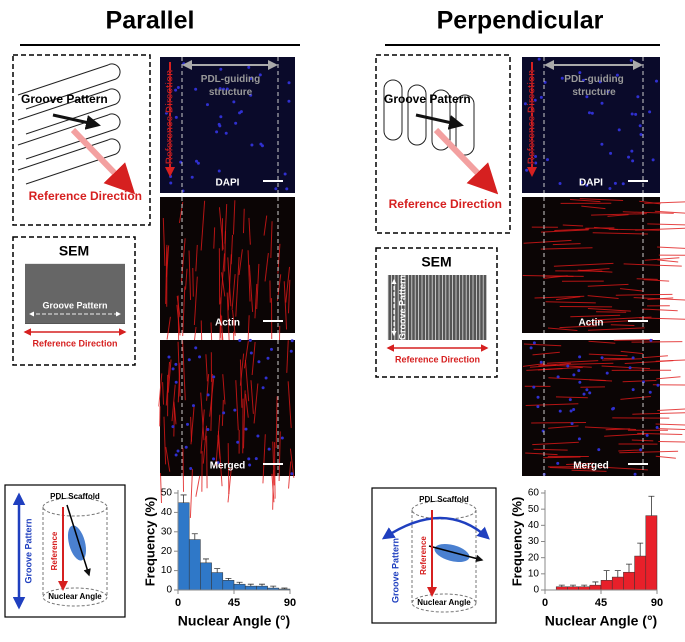  What do you see at coordinates (167, 512) in the screenshot?
I see `y-tick-label: 40` at bounding box center [167, 512].